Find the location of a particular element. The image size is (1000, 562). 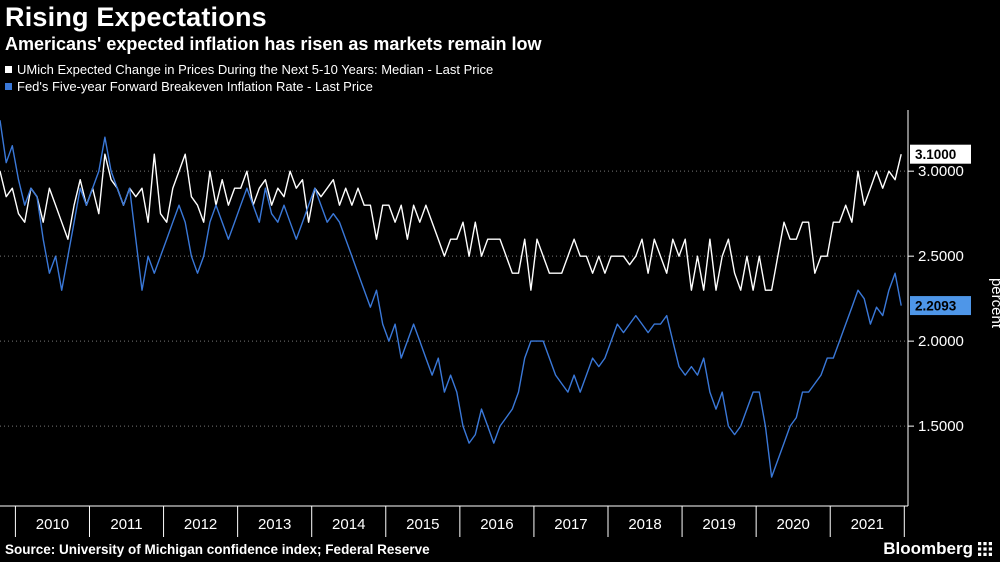

x-tick-label: 2020 is located at coordinates (792, 524).